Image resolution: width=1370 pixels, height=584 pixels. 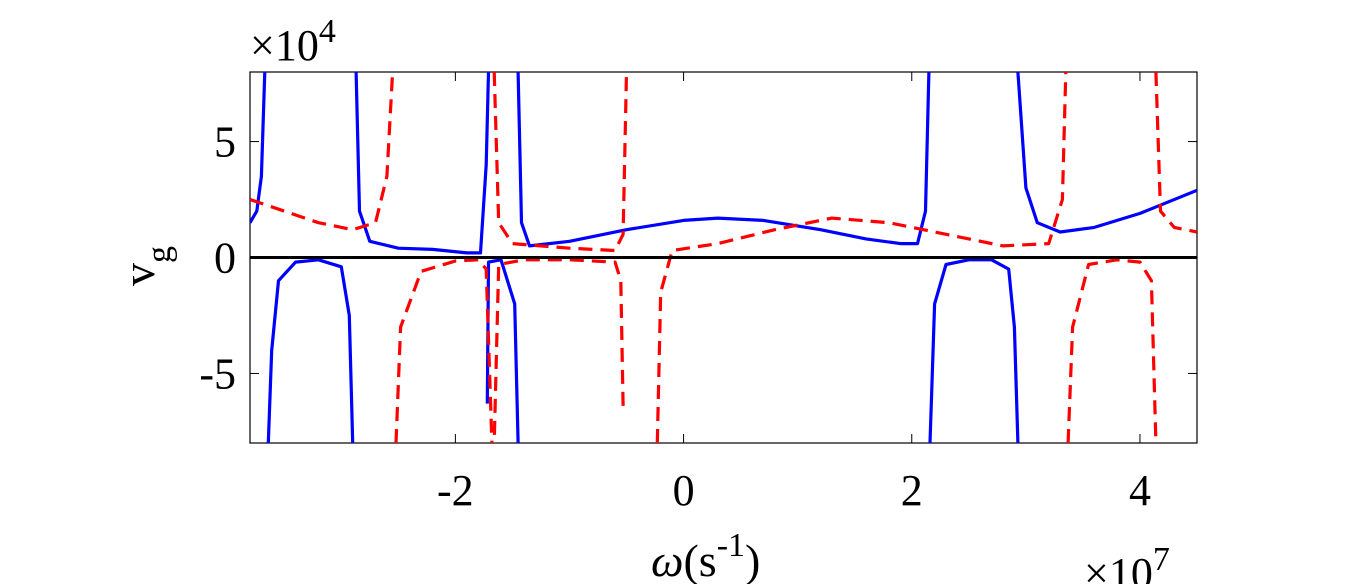 I want to click on x-tick-label: 0, so click(x=684, y=490).